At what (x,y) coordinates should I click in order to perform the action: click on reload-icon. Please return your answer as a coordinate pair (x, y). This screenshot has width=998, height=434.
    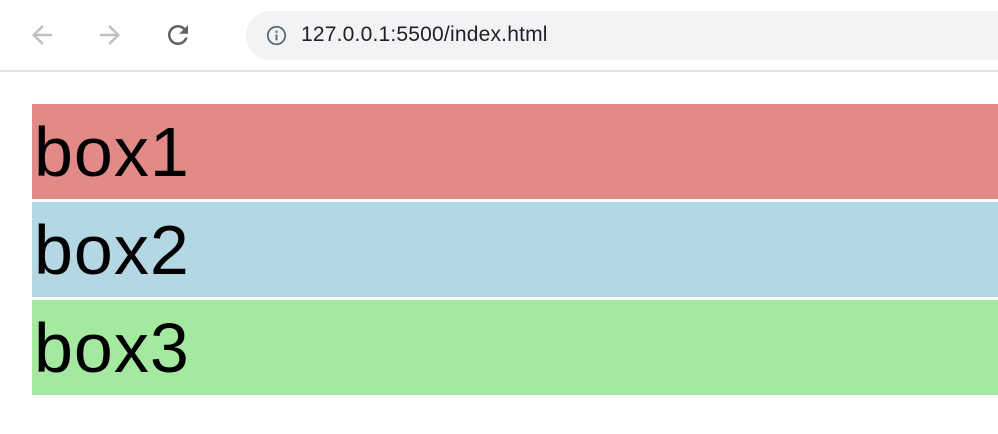
    Looking at the image, I should click on (178, 35).